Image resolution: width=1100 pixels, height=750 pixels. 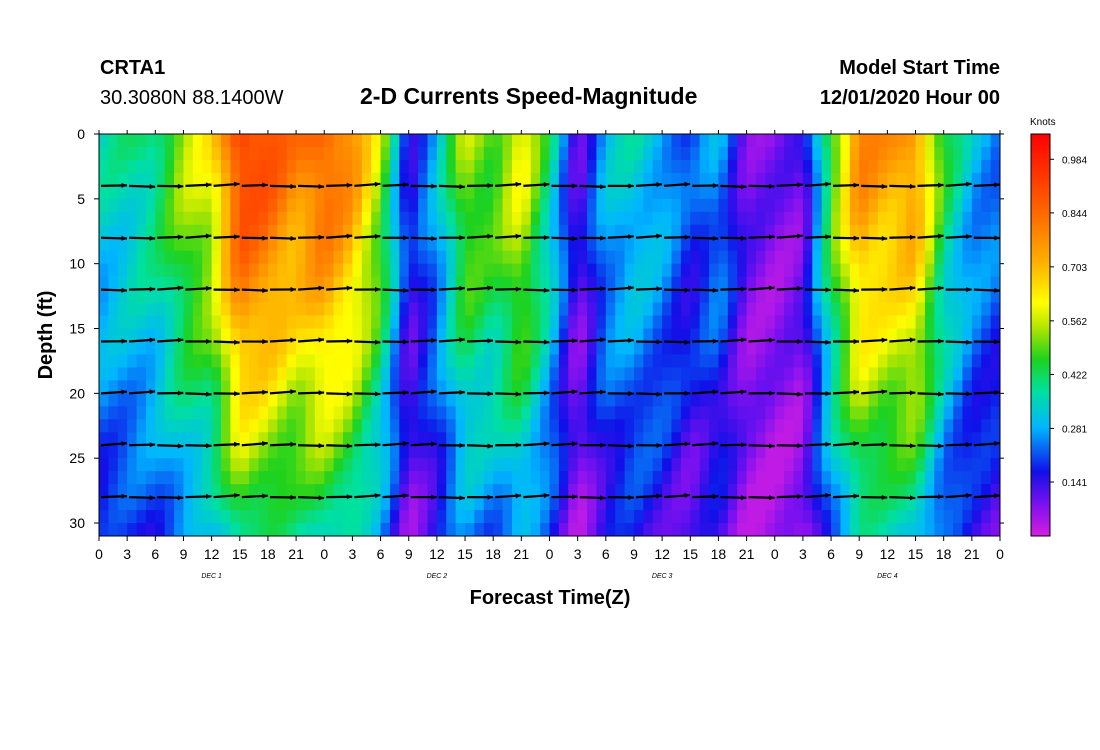 I want to click on x-tick-label: 0, so click(x=775, y=554).